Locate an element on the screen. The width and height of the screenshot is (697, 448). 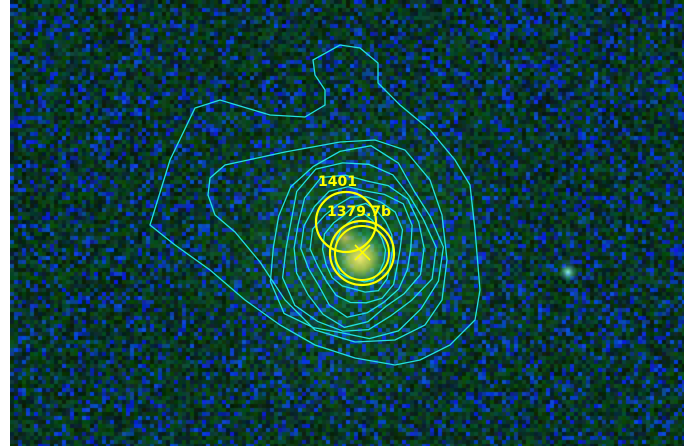
marker-cross is located at coordinates (362, 252).